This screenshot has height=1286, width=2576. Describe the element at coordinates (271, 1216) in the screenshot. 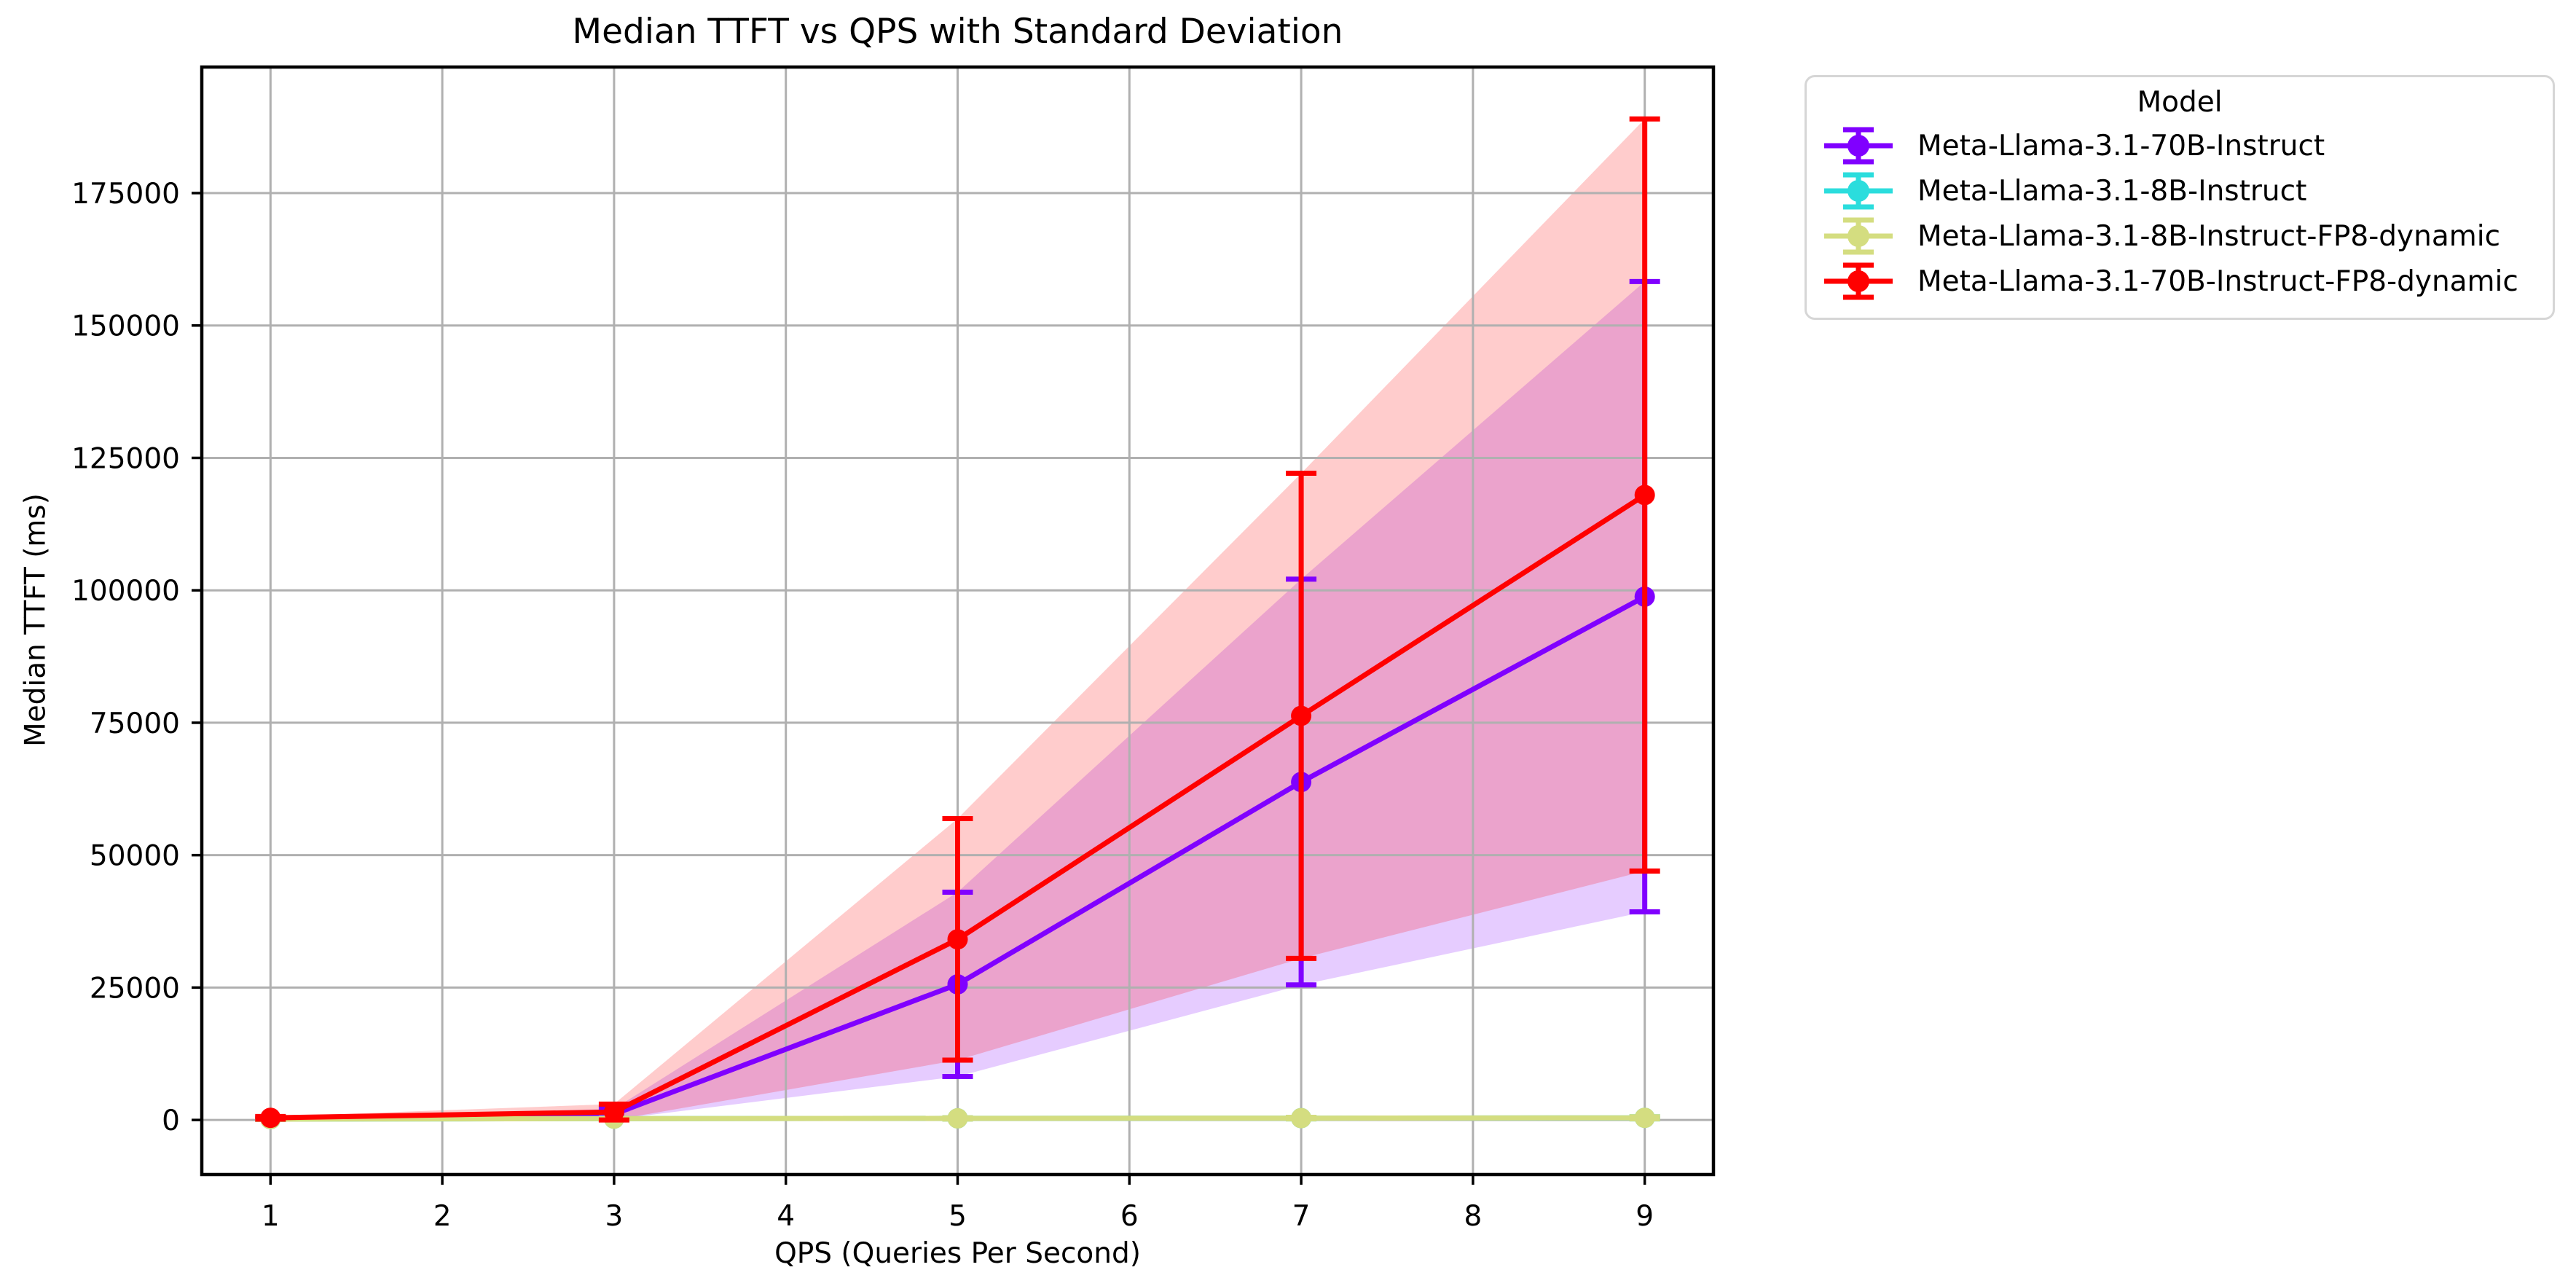

I see `x-tick-label: 1` at that location.